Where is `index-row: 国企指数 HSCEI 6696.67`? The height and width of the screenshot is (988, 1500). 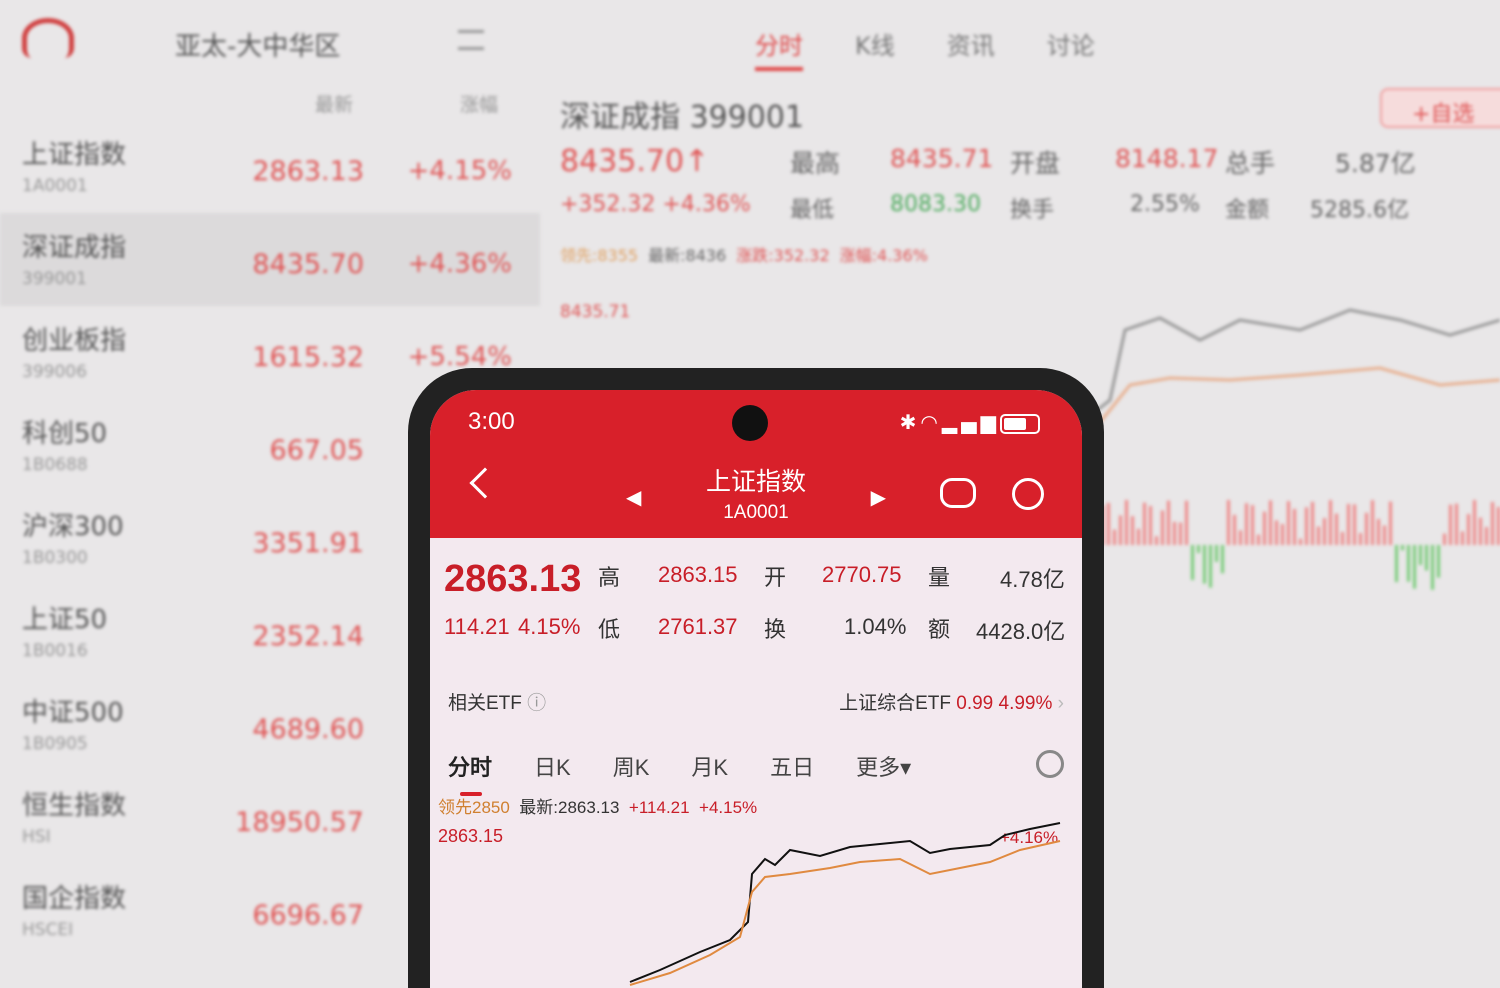 index-row: 国企指数 HSCEI 6696.67 is located at coordinates (270, 910).